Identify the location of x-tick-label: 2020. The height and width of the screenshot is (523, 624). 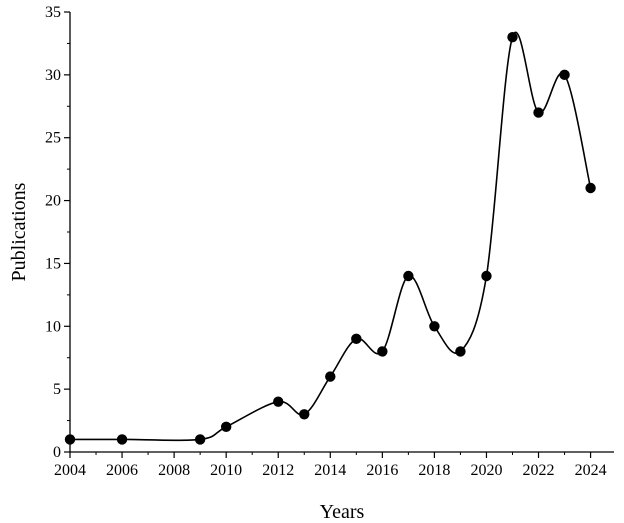
(486, 470).